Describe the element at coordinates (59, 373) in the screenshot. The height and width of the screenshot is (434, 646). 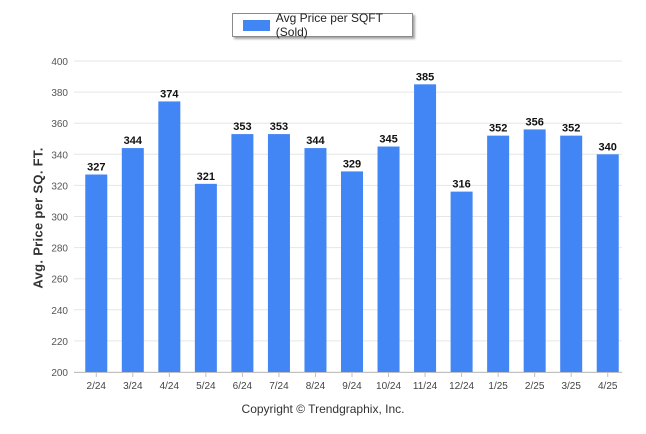
I see `y-tick-label: 200` at that location.